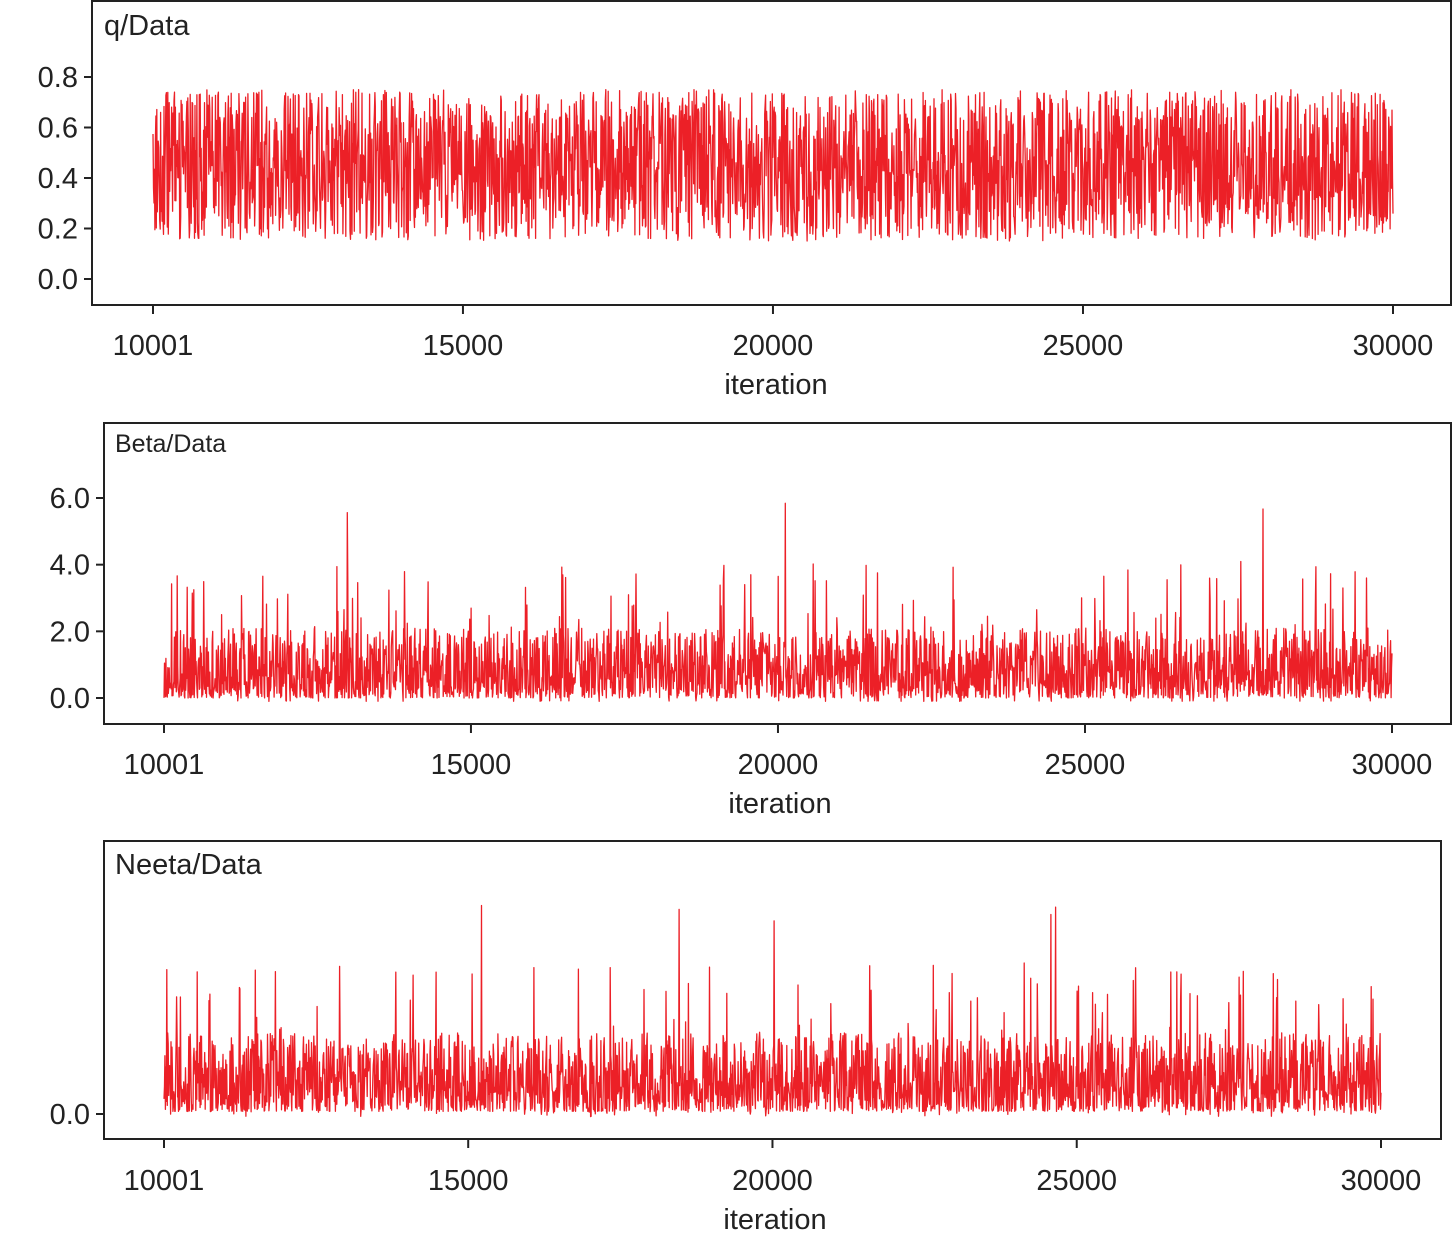 Image resolution: width=1455 pixels, height=1256 pixels. I want to click on y-axis: 0.0 2.0 4.0 6.0, so click(77, 599).